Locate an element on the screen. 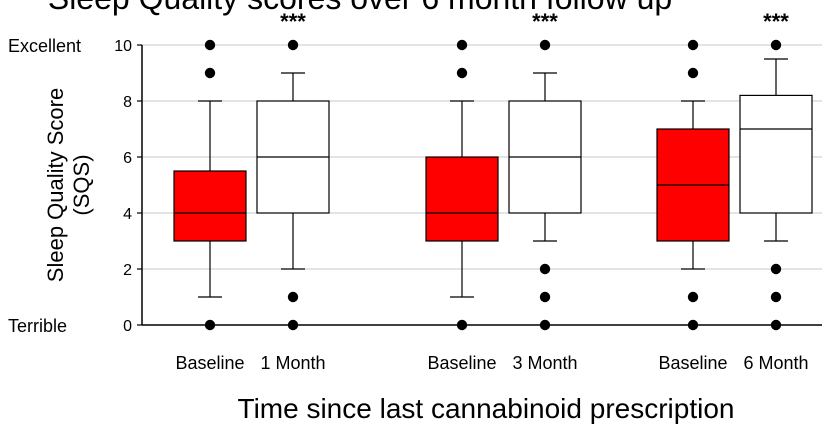 This screenshot has height=424, width=840. y-tick-label: 10 is located at coordinates (123, 46).